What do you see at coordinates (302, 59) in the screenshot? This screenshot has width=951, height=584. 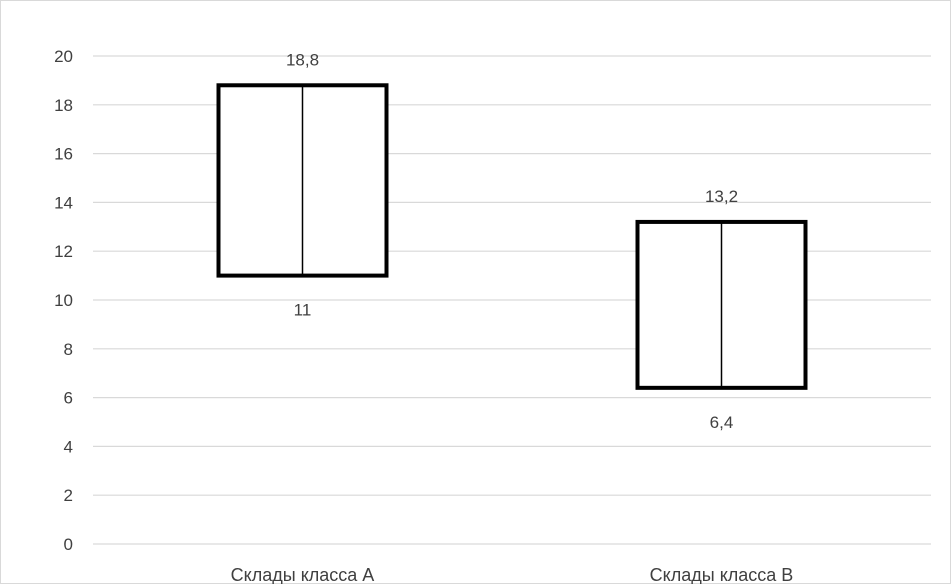 I see `high-value-label: 18,8` at bounding box center [302, 59].